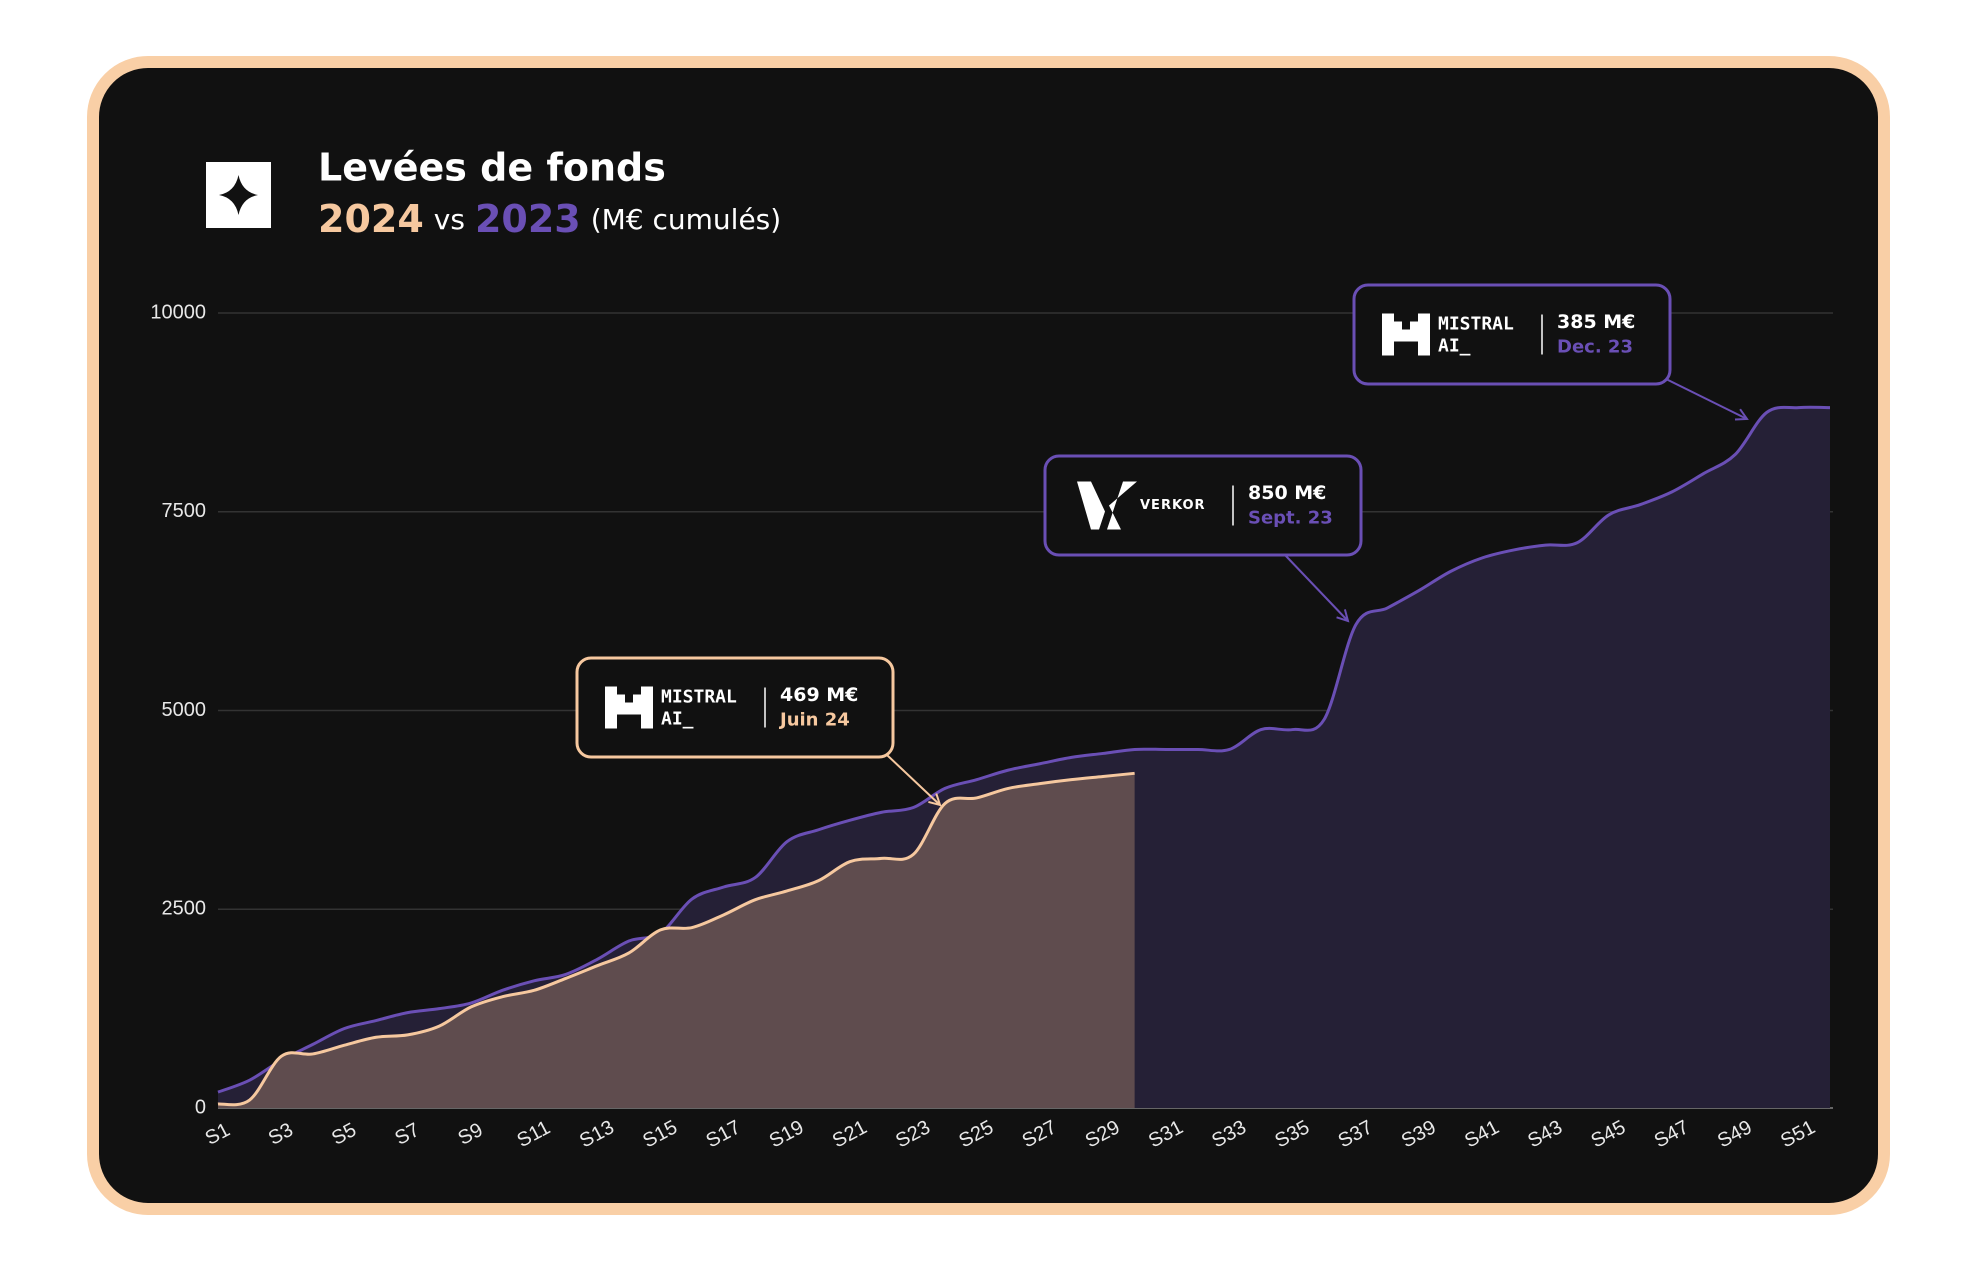  I want to click on logo, so click(238, 195).